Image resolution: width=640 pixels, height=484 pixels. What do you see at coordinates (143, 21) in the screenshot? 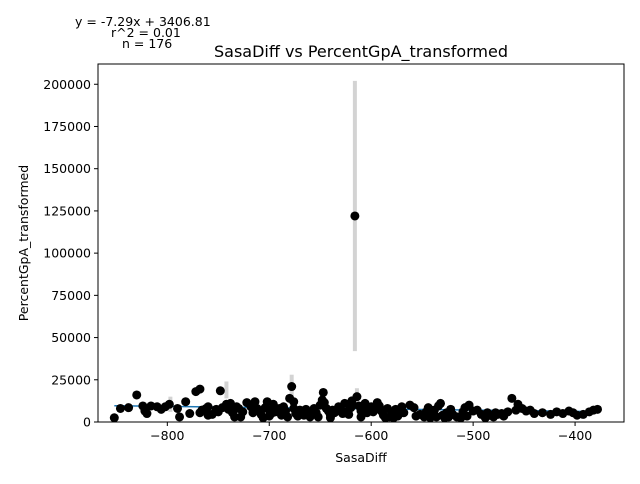
I see `stats-equation: y = -7.29x + 3406.81` at bounding box center [143, 21].